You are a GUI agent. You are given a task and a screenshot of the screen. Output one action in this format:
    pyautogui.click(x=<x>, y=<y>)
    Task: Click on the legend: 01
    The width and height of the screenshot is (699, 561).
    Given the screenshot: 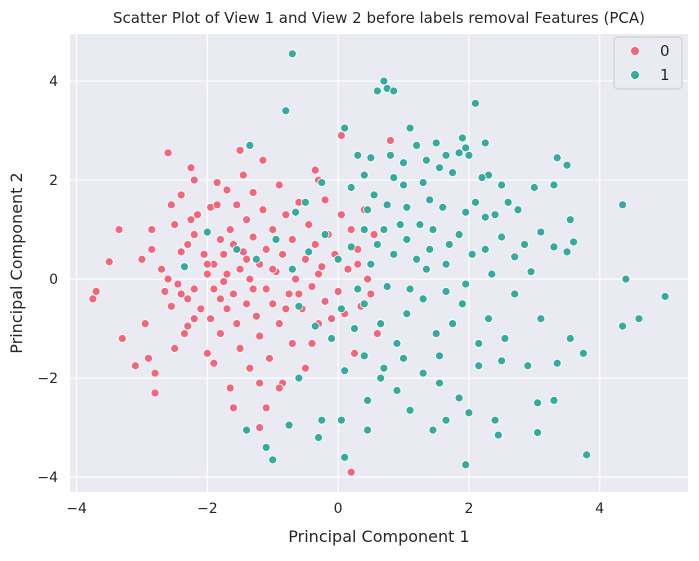 What is the action you would take?
    pyautogui.click(x=648, y=63)
    